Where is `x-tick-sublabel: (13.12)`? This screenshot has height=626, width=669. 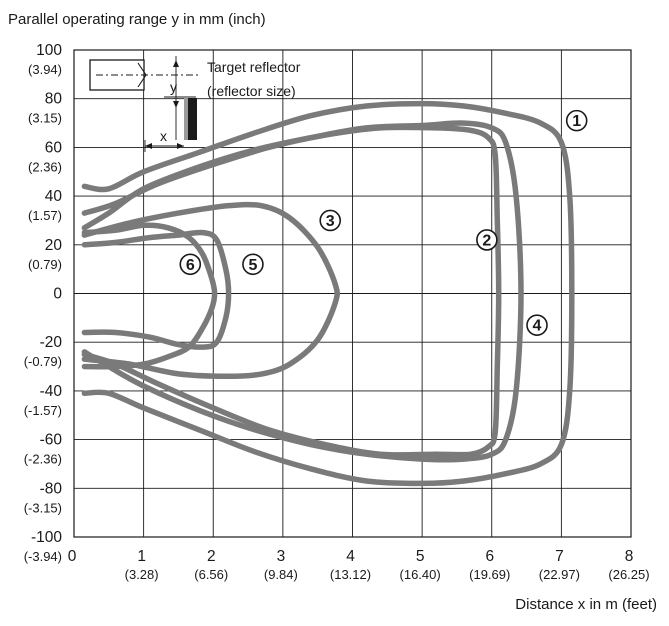 x-tick-sublabel: (13.12) is located at coordinates (350, 574).